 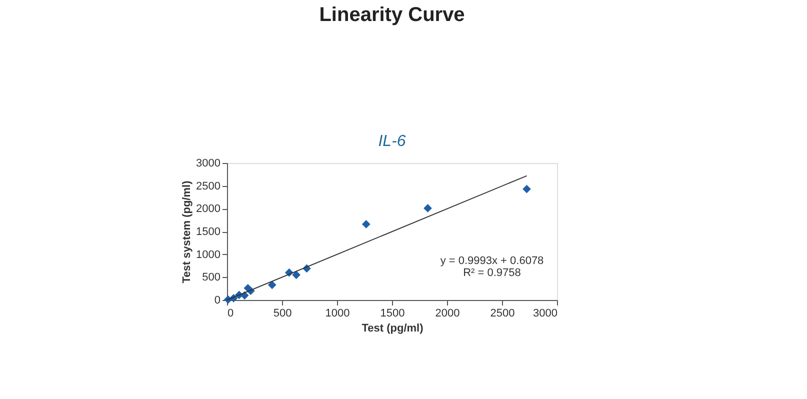 I want to click on y-tick-label: 1000, so click(x=208, y=254).